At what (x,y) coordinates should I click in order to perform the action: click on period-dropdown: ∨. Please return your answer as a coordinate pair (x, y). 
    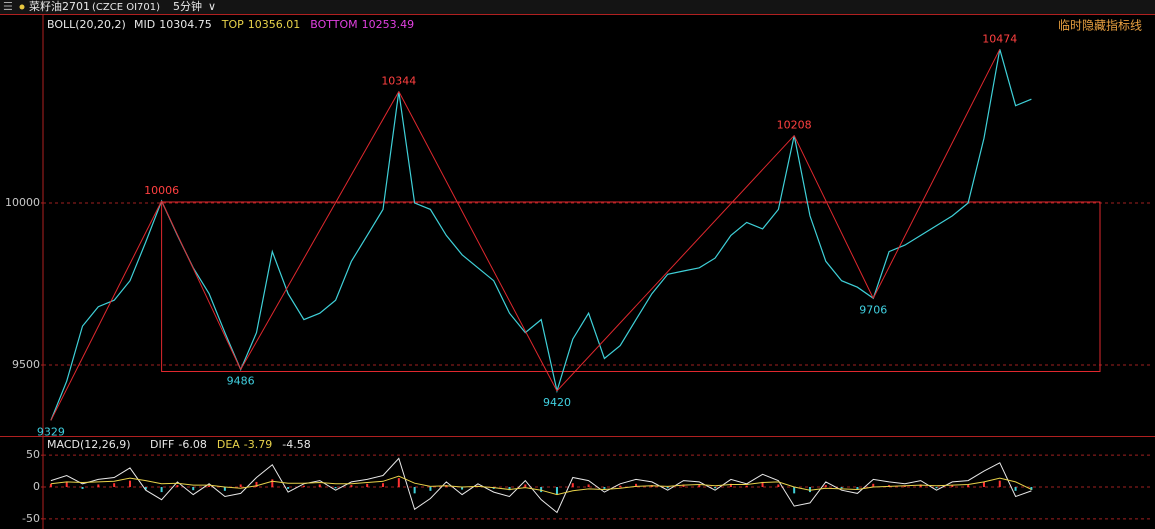
    Looking at the image, I should click on (212, 6).